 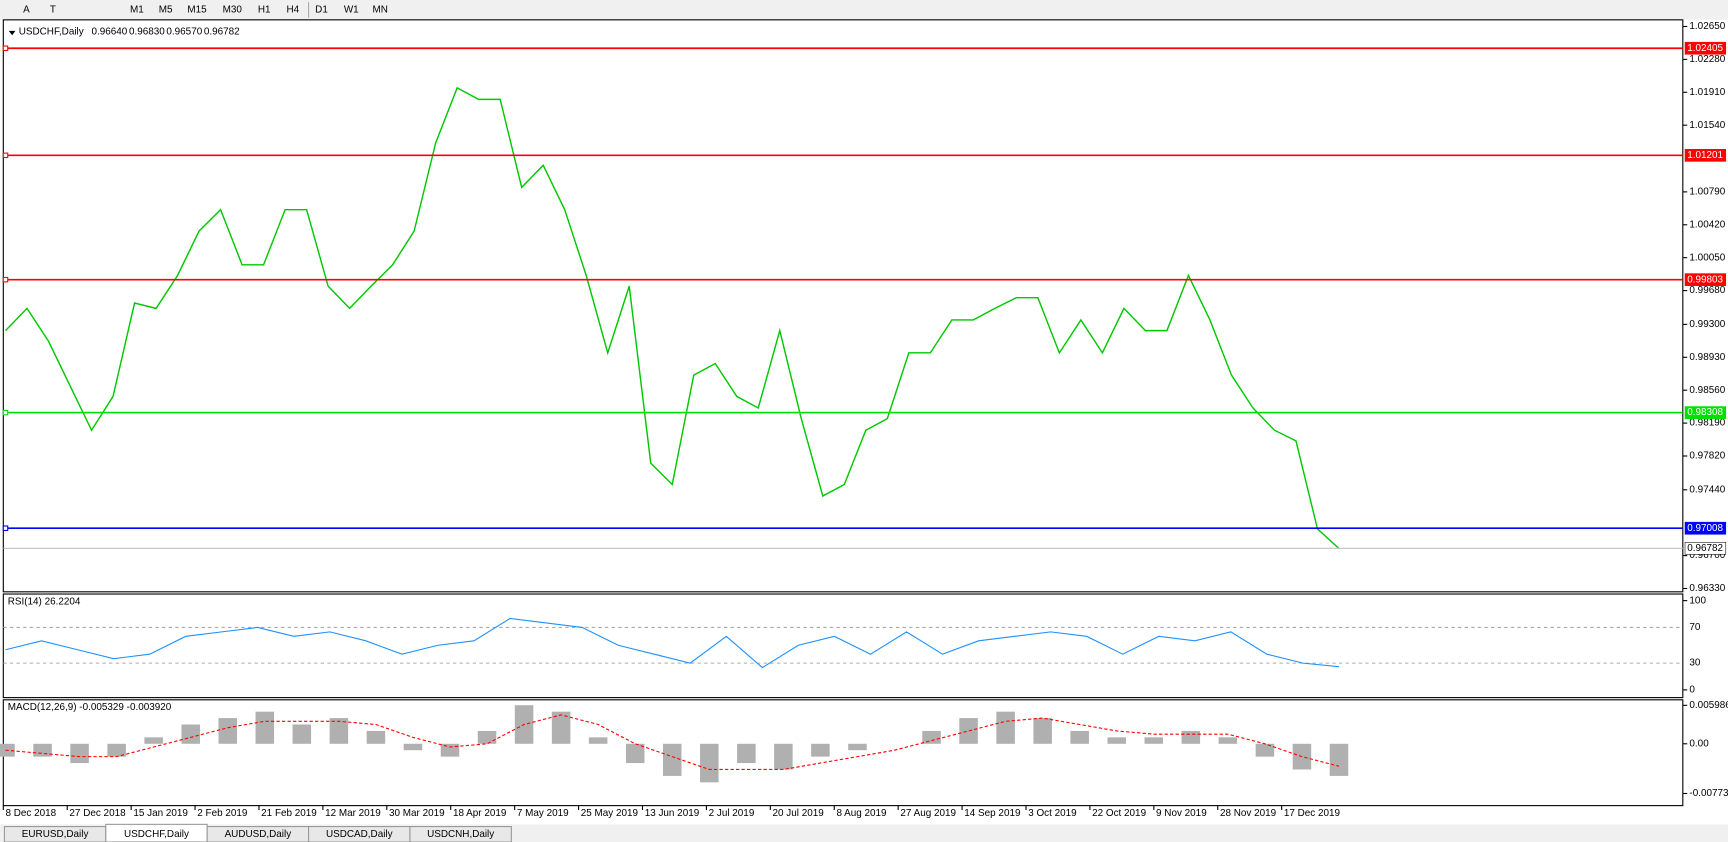 What do you see at coordinates (1697, 600) in the screenshot?
I see `y-tick-label: 100` at bounding box center [1697, 600].